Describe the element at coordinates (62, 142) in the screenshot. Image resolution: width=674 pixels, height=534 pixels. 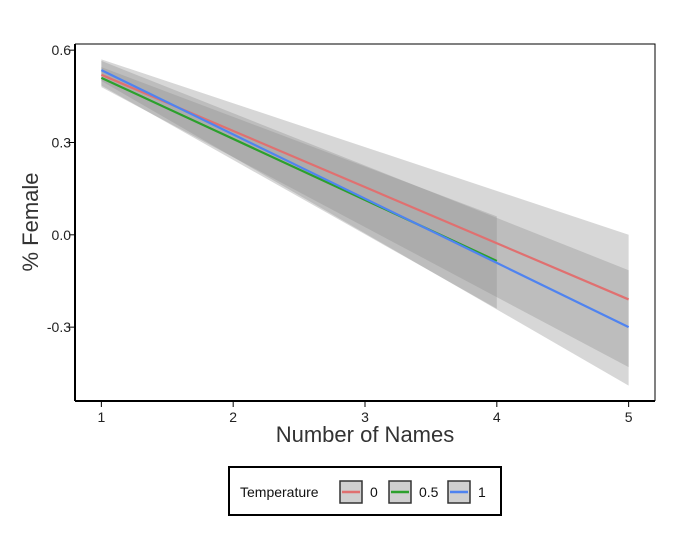
I see `y-tick-label: 0.3` at that location.